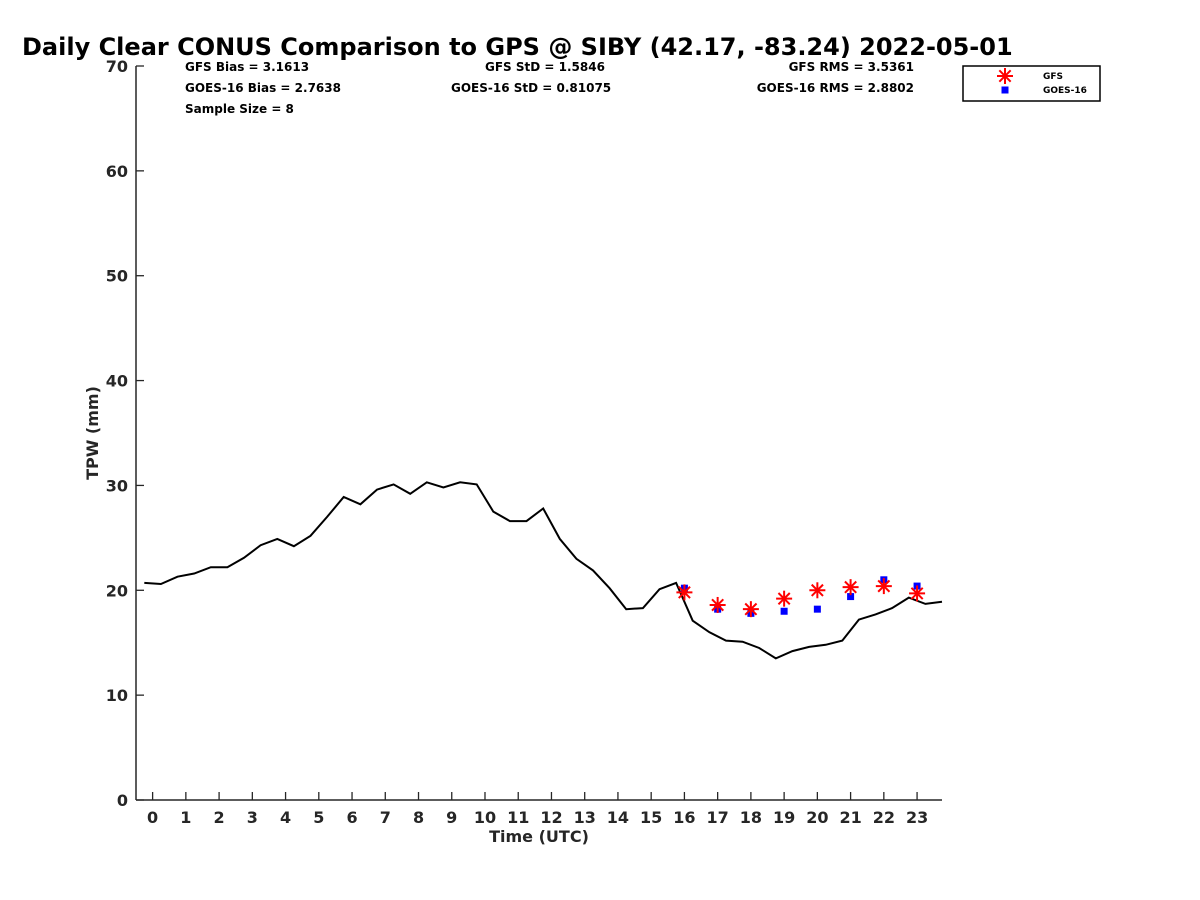  What do you see at coordinates (122, 800) in the screenshot?
I see `y-tick-label: 0` at bounding box center [122, 800].